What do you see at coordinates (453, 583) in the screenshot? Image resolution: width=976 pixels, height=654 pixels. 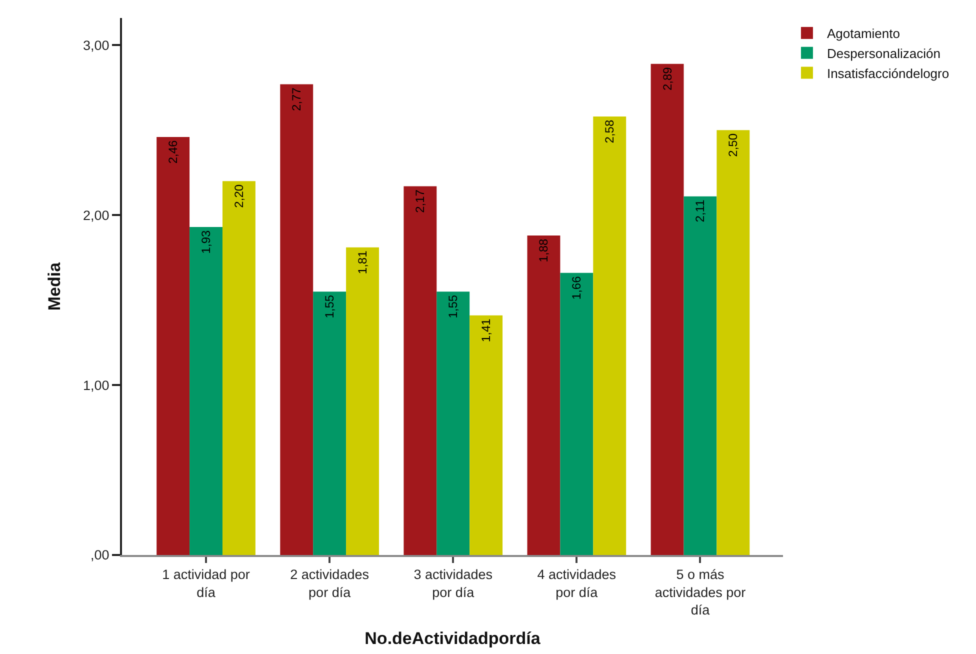 I see `x-tick-label: 3 actividades por día` at bounding box center [453, 583].